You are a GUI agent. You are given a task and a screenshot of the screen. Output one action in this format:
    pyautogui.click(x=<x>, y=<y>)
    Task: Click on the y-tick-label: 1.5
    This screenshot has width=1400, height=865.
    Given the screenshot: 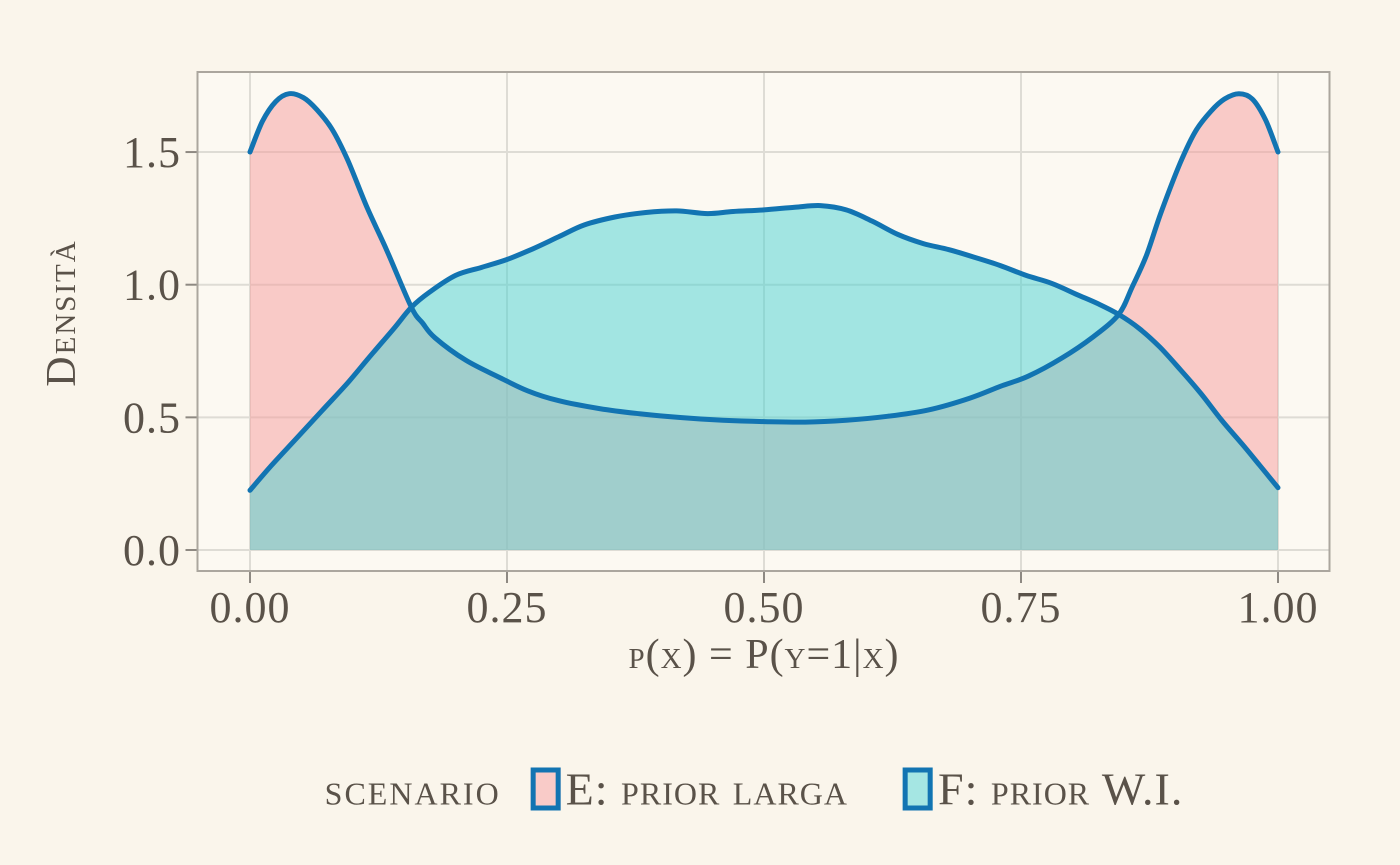 What is the action you would take?
    pyautogui.click(x=152, y=152)
    